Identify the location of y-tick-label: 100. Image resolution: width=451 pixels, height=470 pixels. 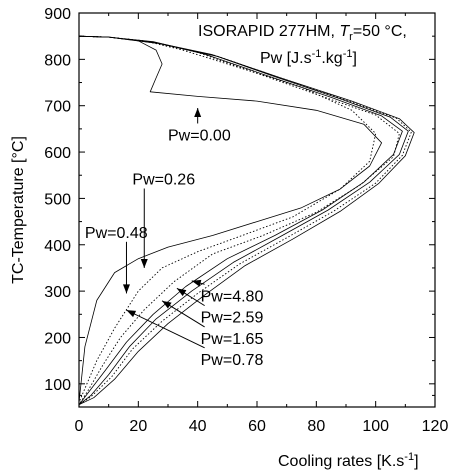
(57, 385).